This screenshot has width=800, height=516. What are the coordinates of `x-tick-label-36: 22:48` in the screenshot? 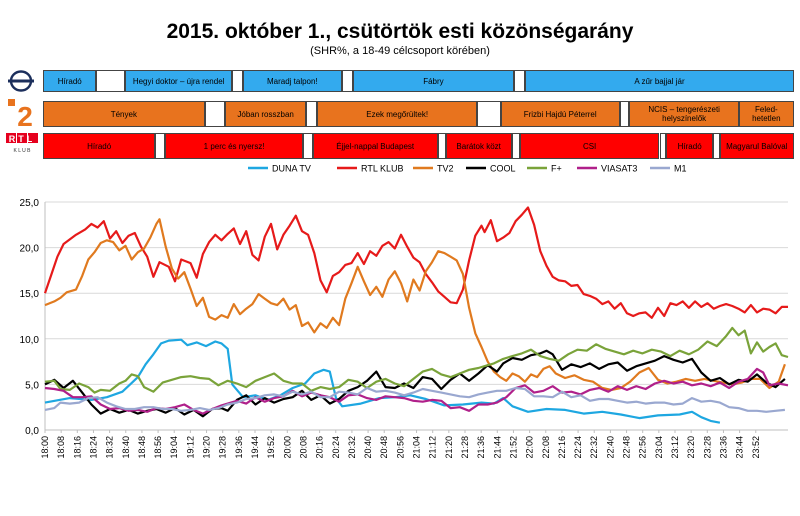 It's located at (627, 447).